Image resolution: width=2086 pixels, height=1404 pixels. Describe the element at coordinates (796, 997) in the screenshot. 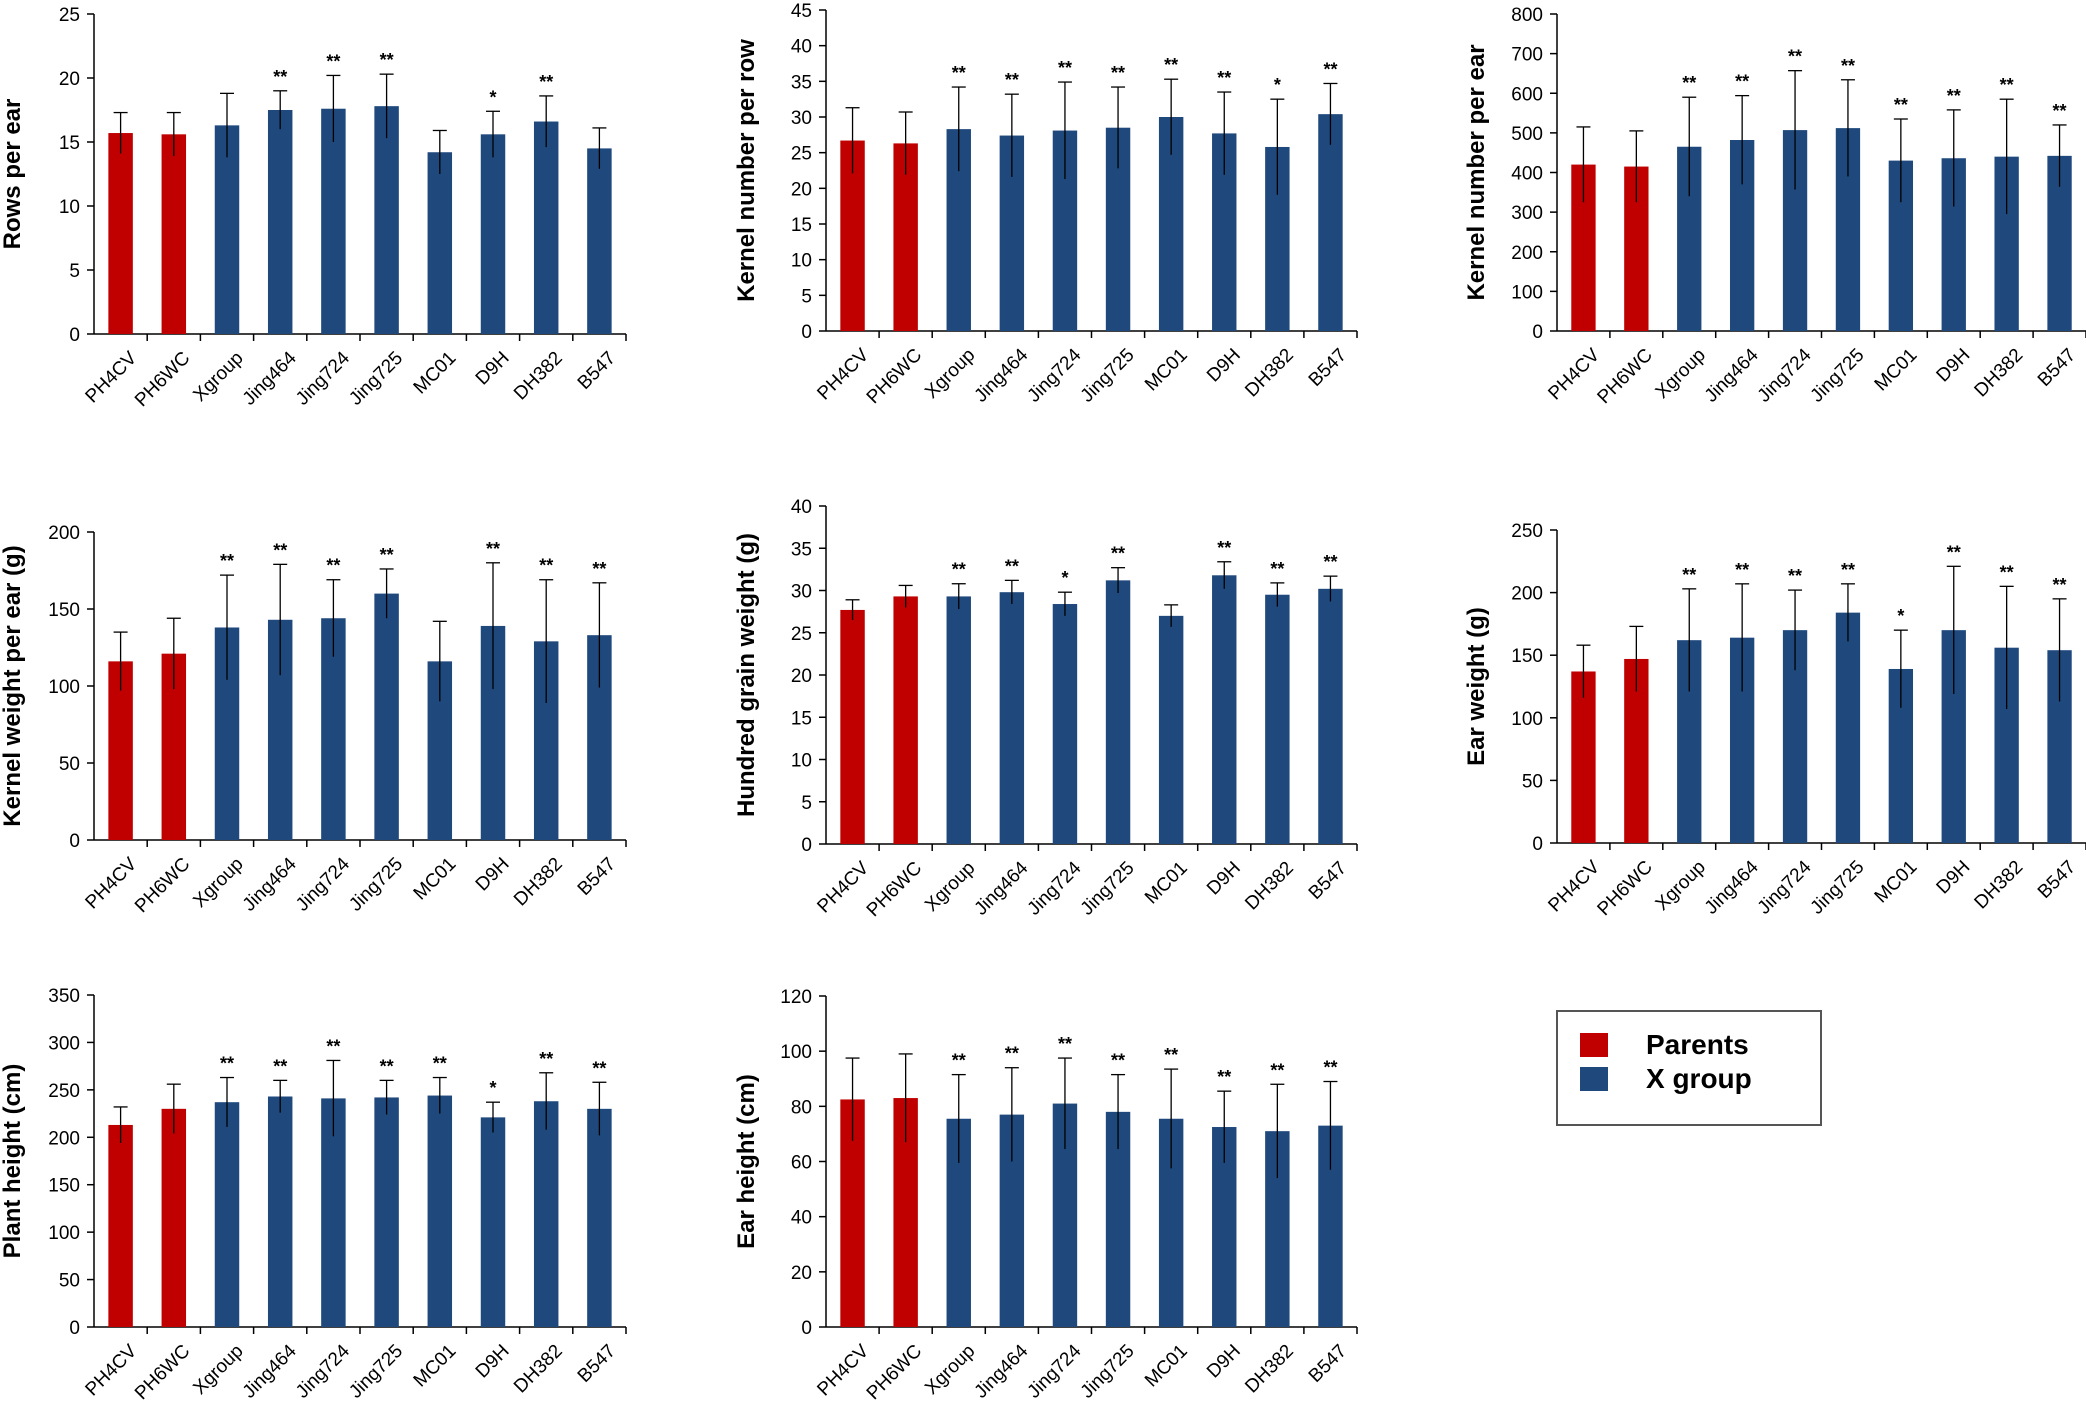

I see `y-tick-label: 120` at that location.